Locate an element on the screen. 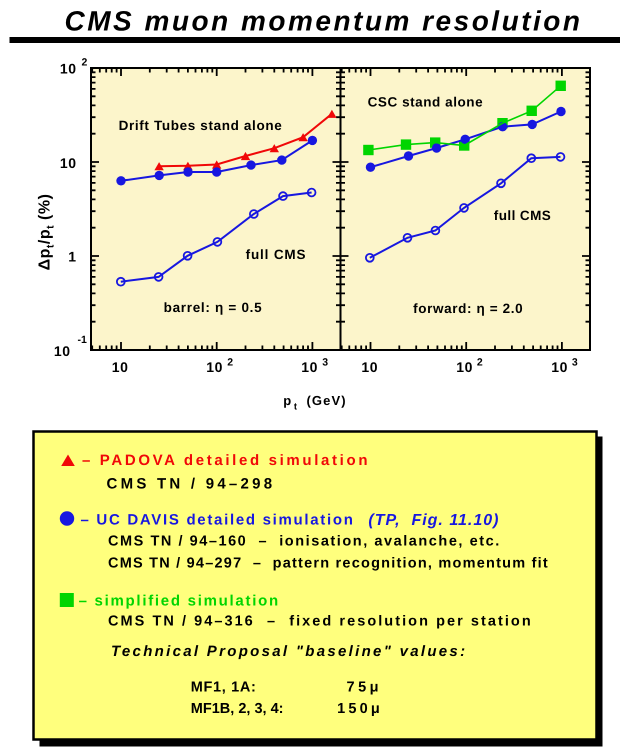  svg-text: – UC DAVIS detailed simulation is located at coordinates (218, 520).